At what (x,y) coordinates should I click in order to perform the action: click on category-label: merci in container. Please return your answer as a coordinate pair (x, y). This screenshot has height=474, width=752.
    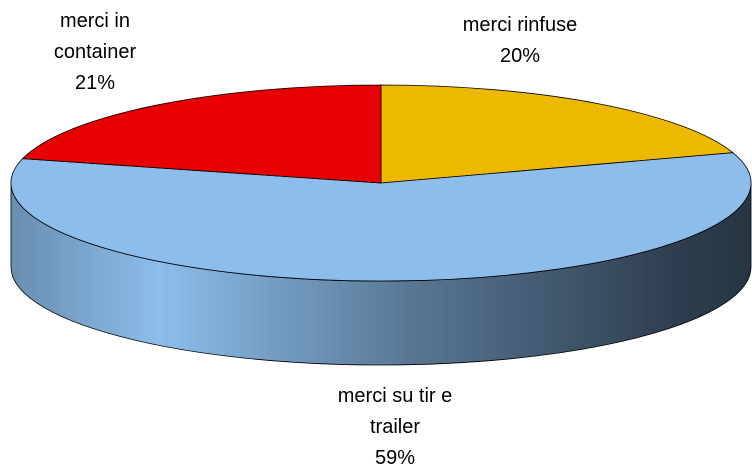
    Looking at the image, I should click on (95, 36).